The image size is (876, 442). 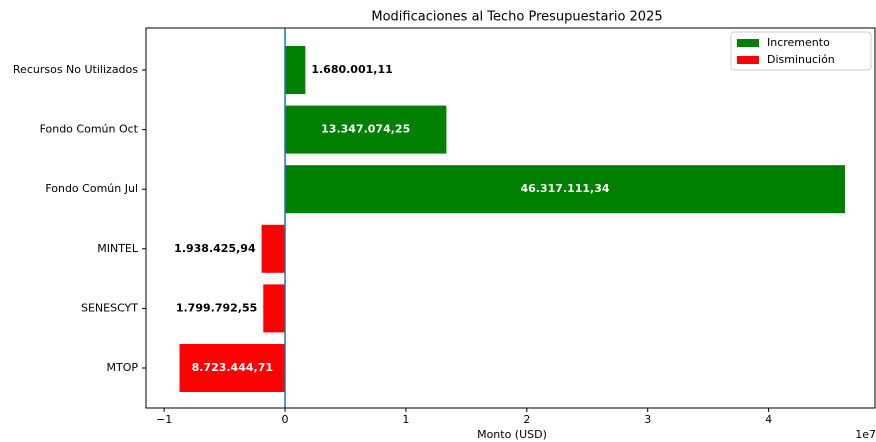 What do you see at coordinates (118, 248) in the screenshot?
I see `y-tick-label: MINTEL` at bounding box center [118, 248].